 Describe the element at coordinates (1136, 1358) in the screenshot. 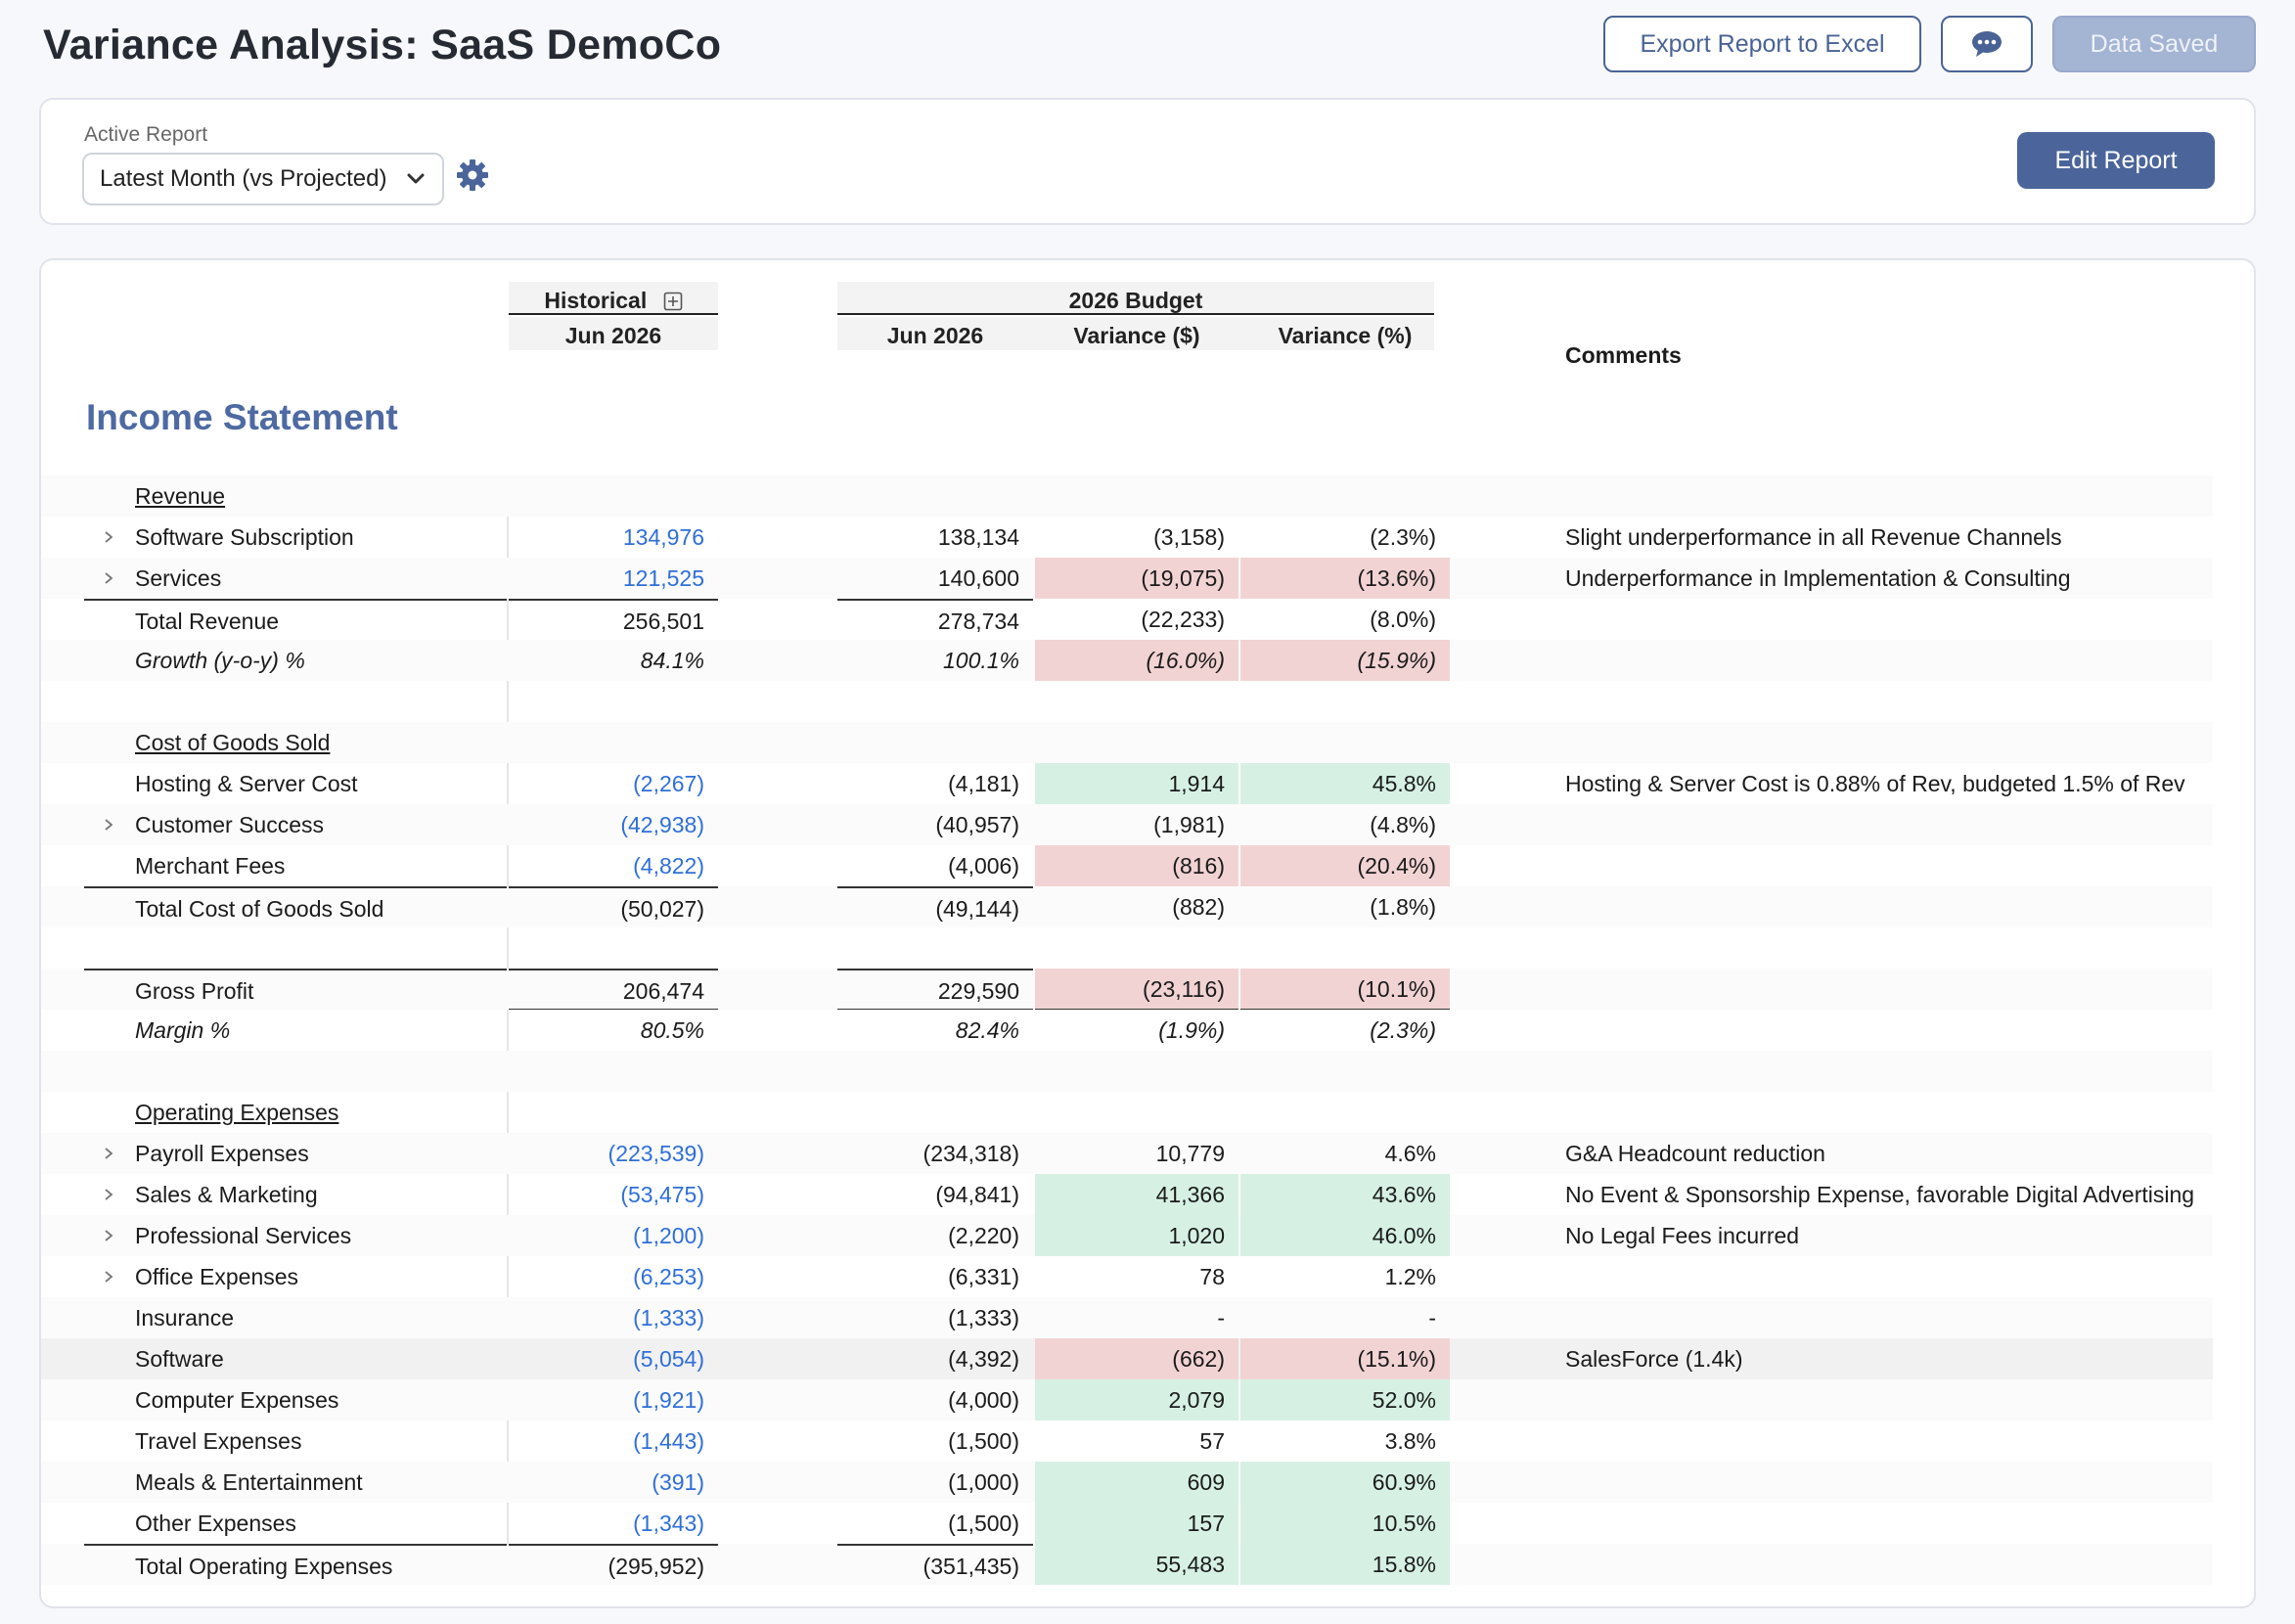

I see `variance-dollar-value: (662)` at that location.